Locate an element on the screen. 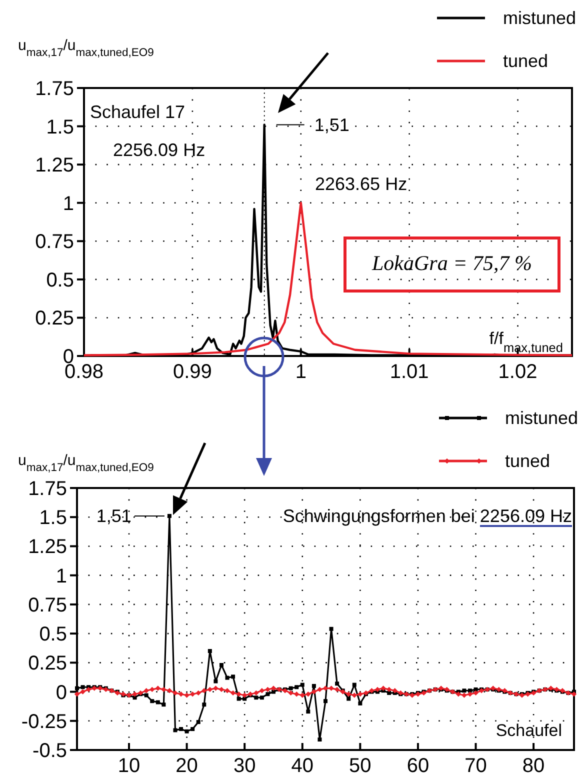 This screenshot has height=781, width=584. x-tick-label: 30 is located at coordinates (244, 766).